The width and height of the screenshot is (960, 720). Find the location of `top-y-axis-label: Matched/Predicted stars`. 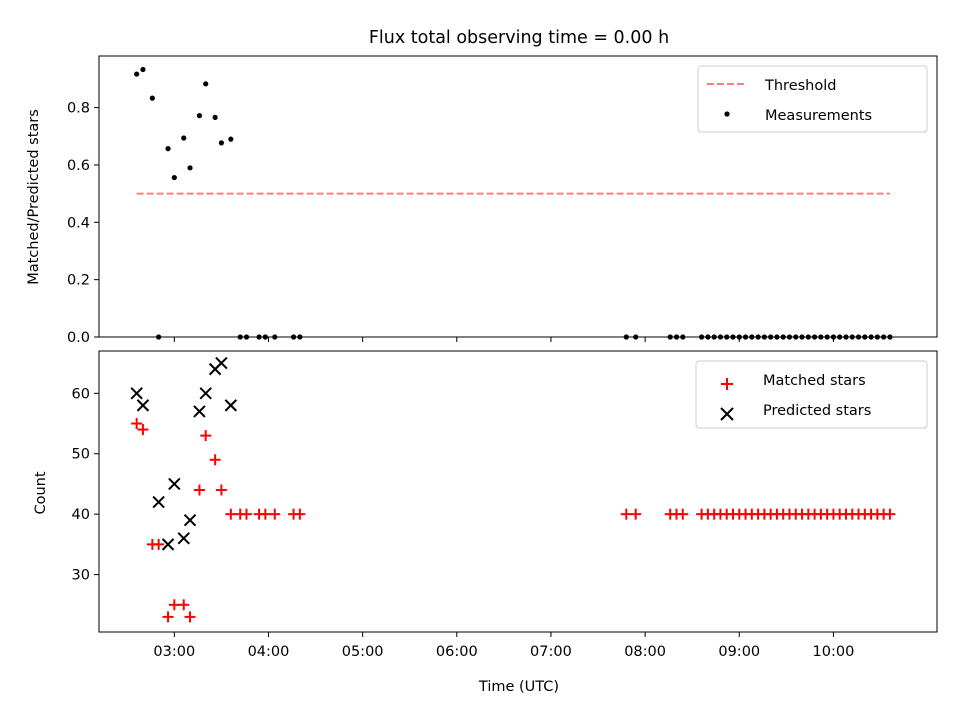

top-y-axis-label: Matched/Predicted stars is located at coordinates (34, 197).